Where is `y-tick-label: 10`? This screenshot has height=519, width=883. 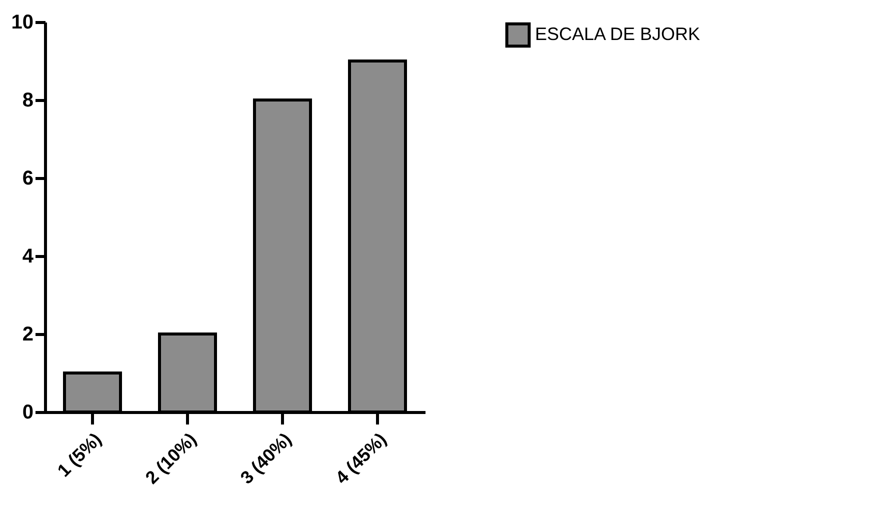 y-tick-label: 10 is located at coordinates (22, 23).